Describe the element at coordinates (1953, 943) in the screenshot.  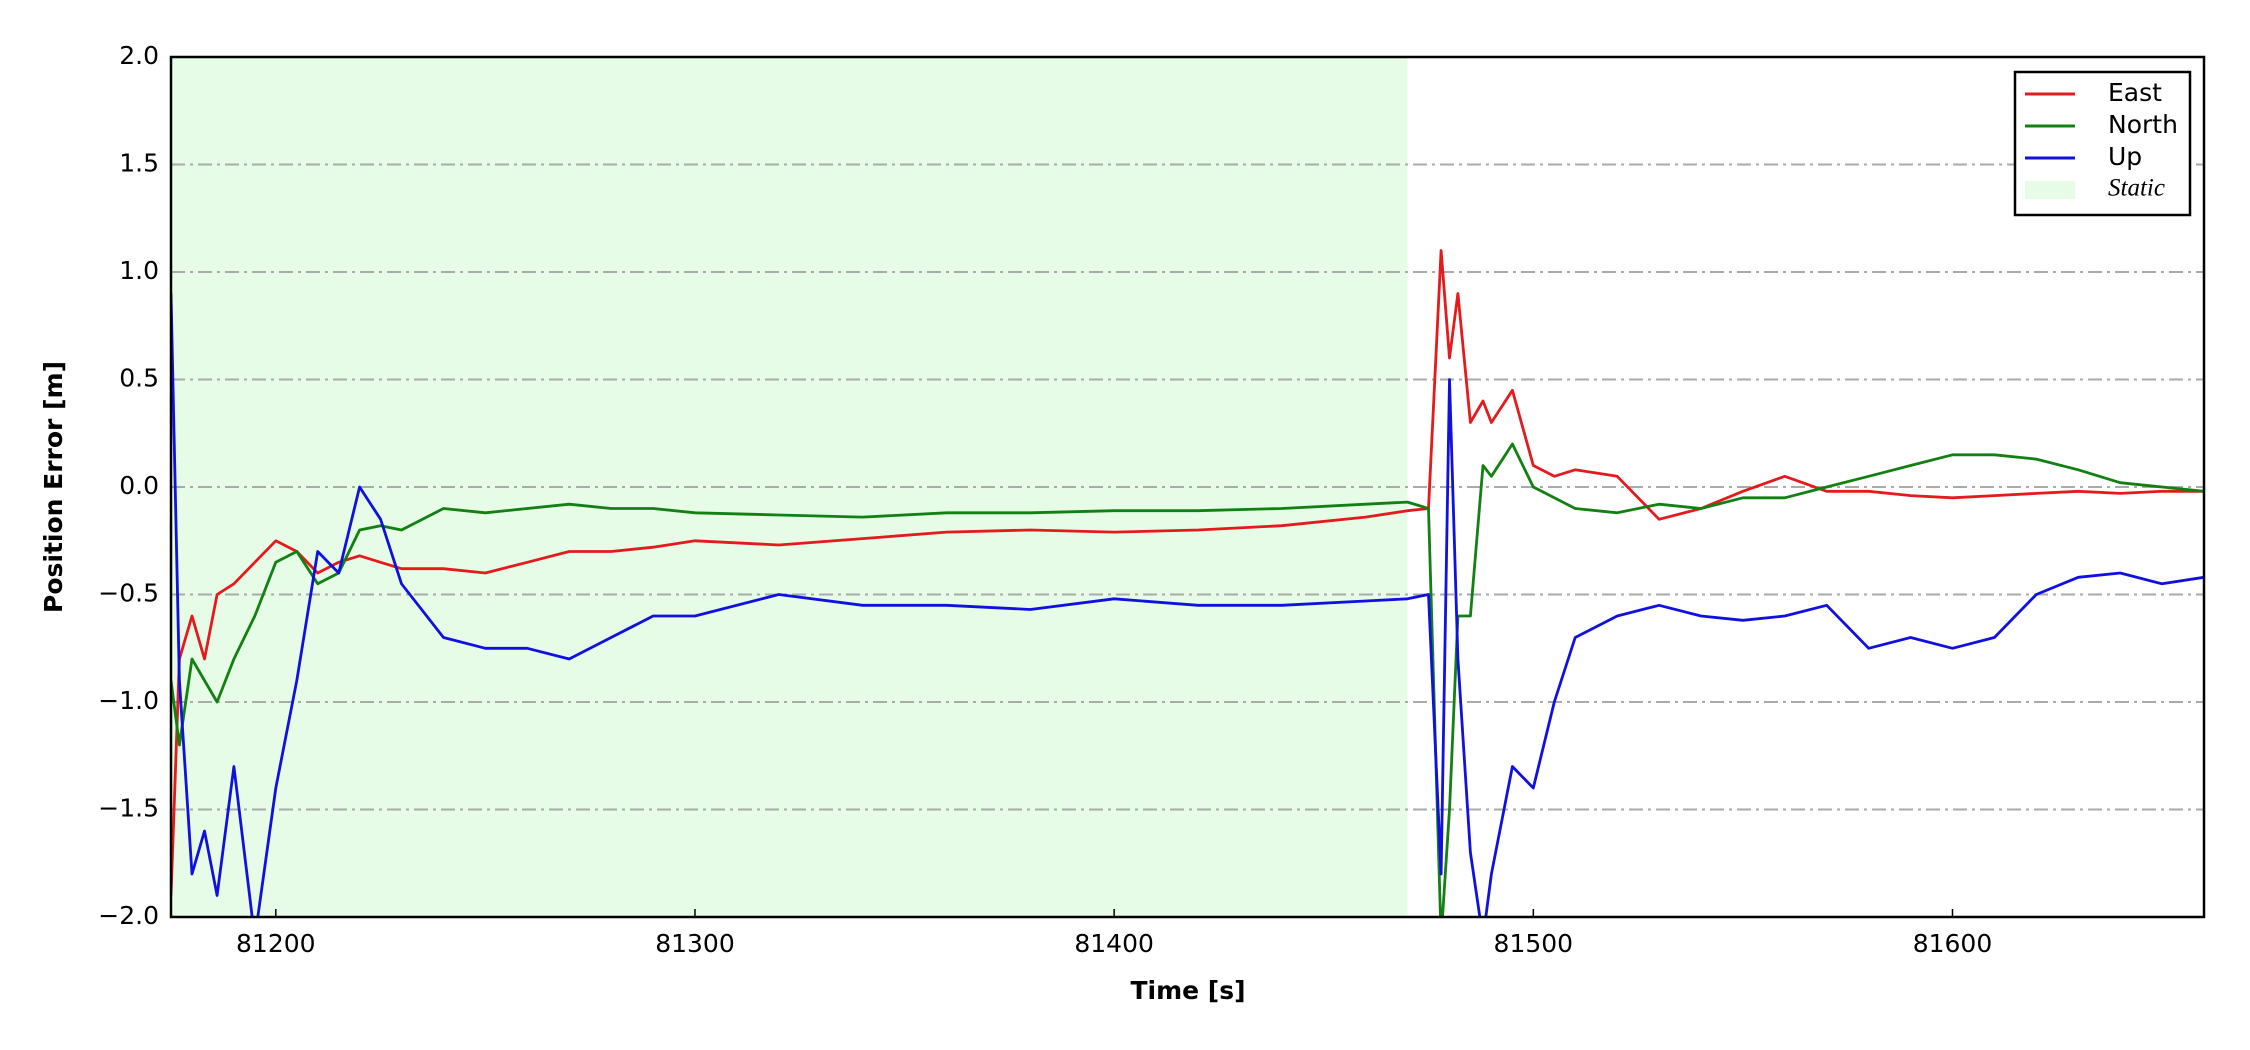
I see `x-tick-label: 81600` at that location.